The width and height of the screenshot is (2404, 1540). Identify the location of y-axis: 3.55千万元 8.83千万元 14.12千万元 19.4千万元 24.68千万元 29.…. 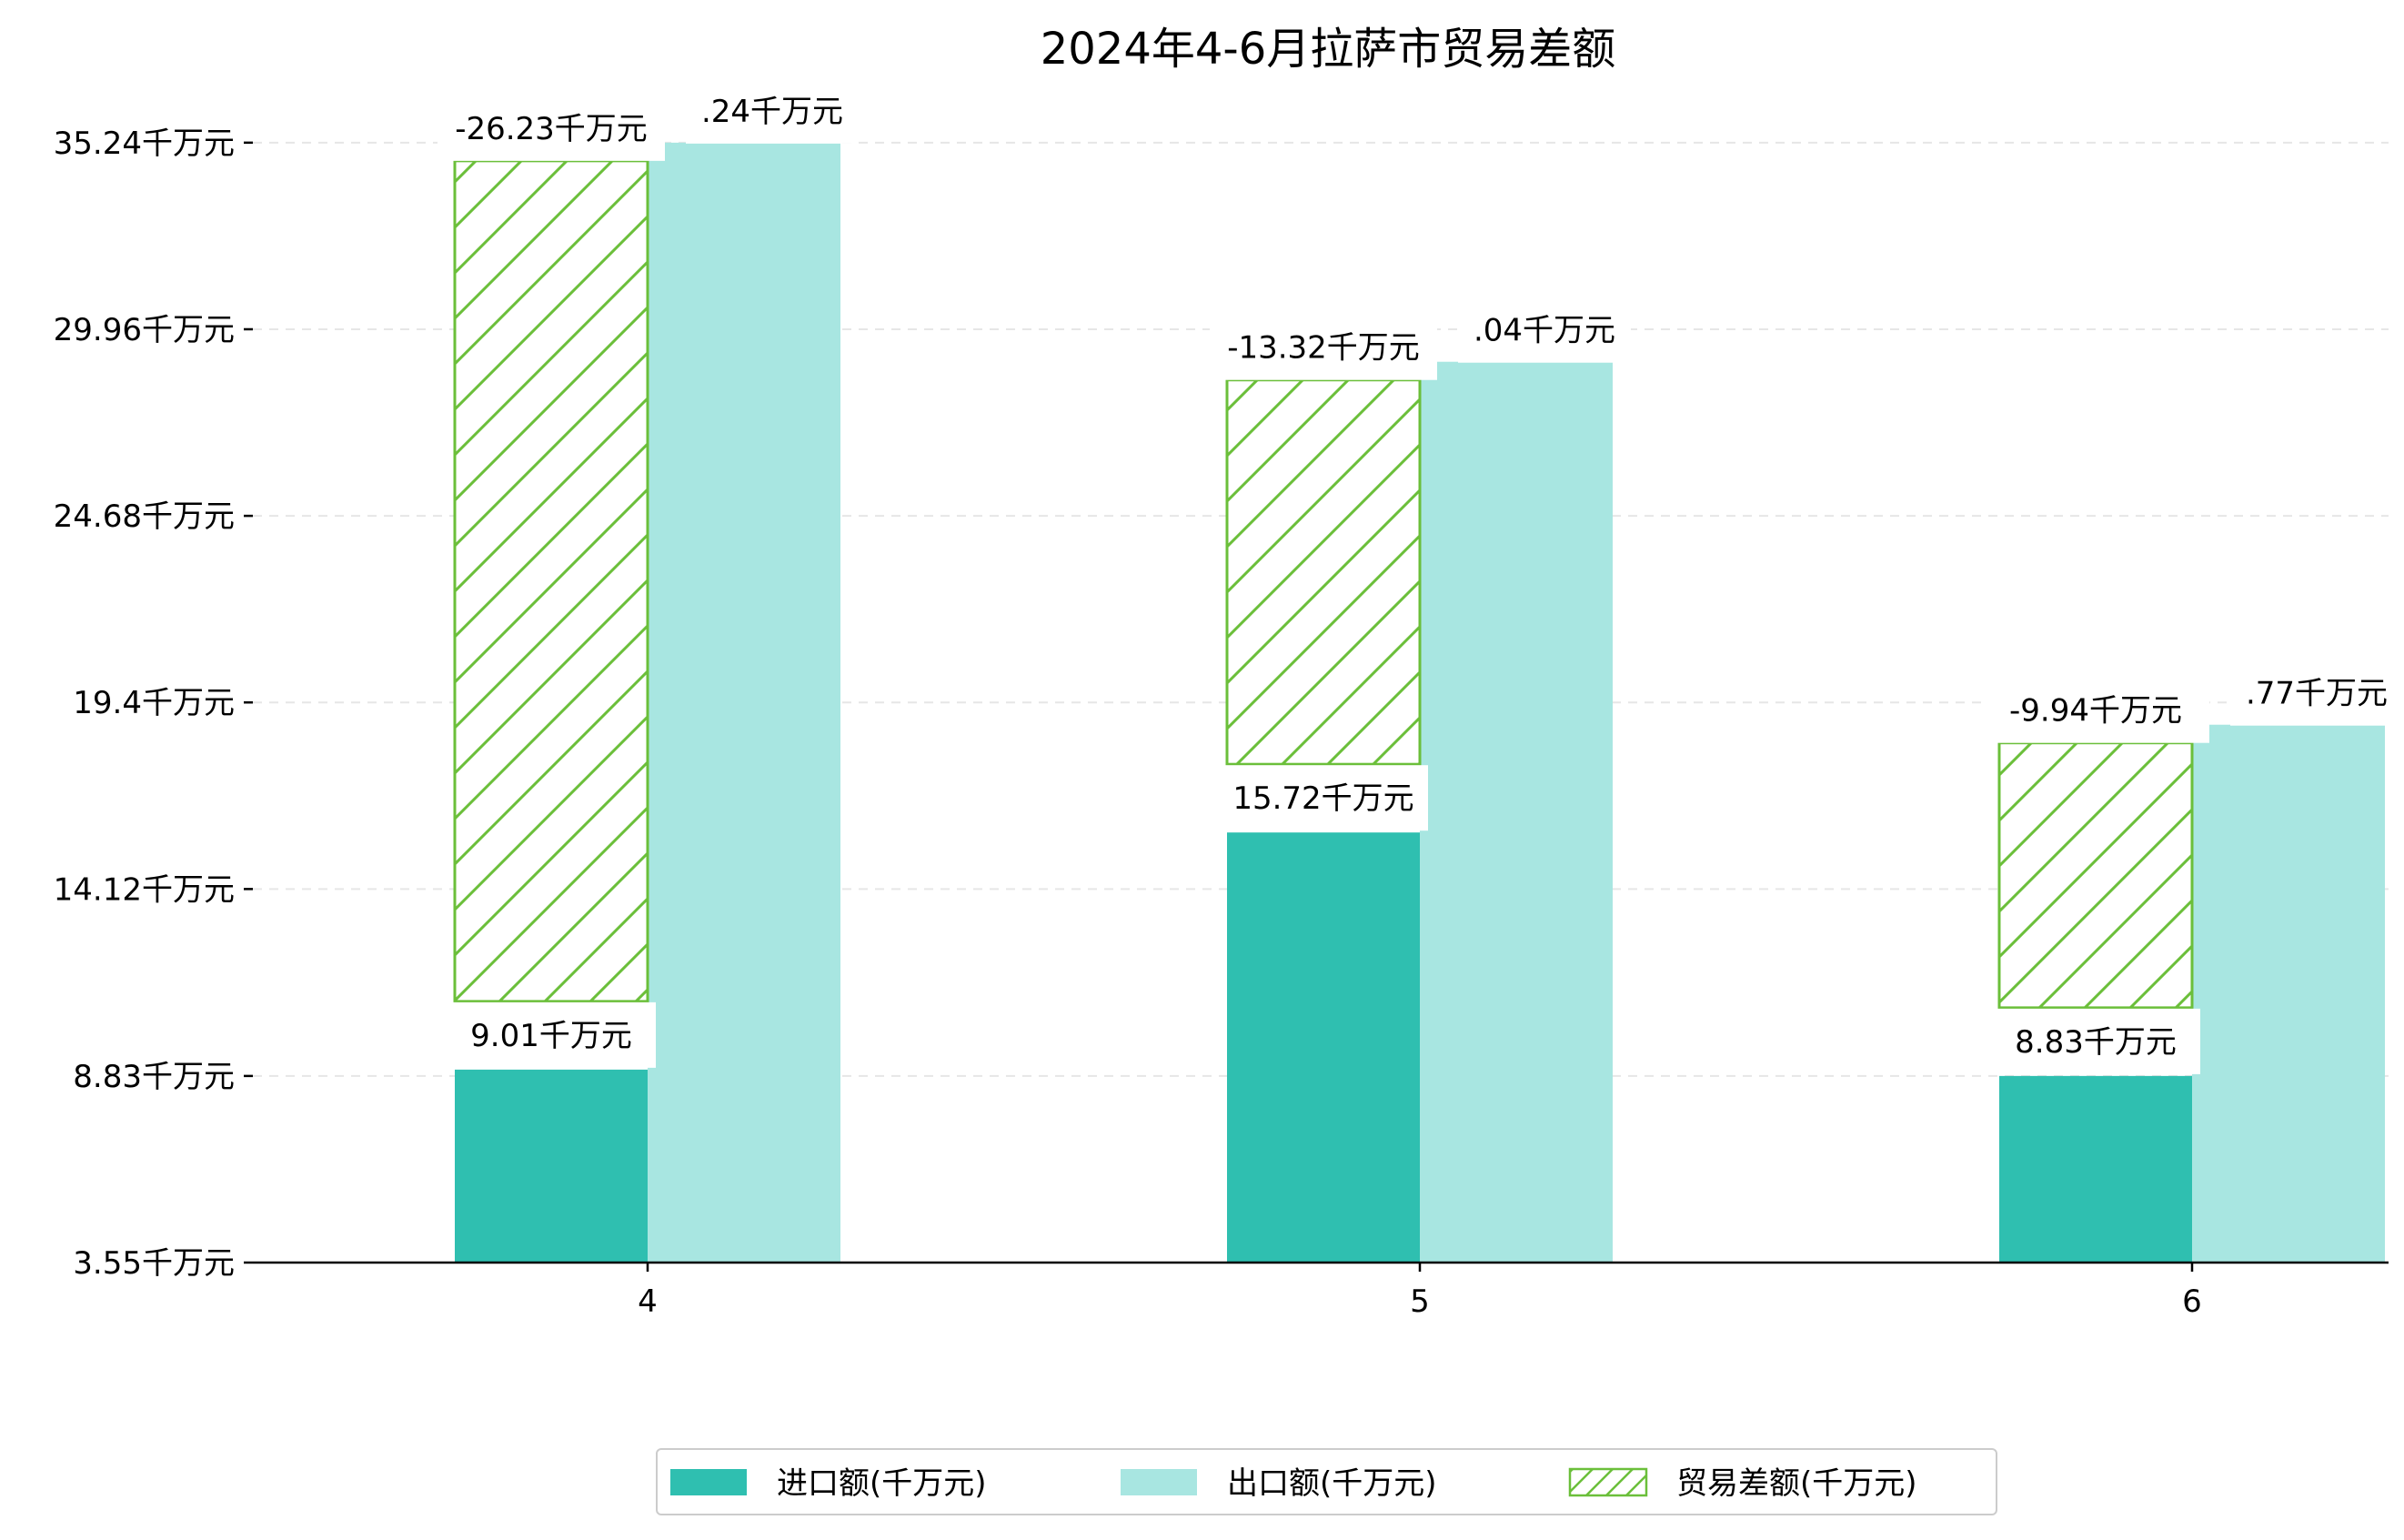
(153, 704).